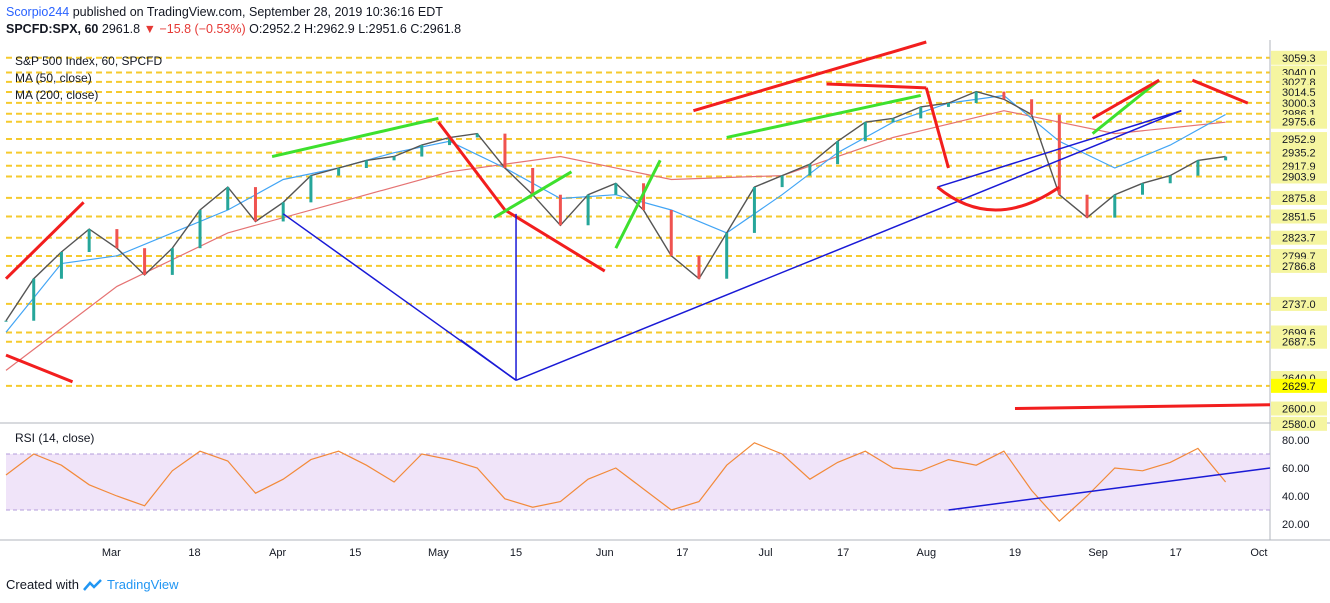  I want to click on chart-title: S&P 500 Index, 60, SPCFD, so click(89, 61).